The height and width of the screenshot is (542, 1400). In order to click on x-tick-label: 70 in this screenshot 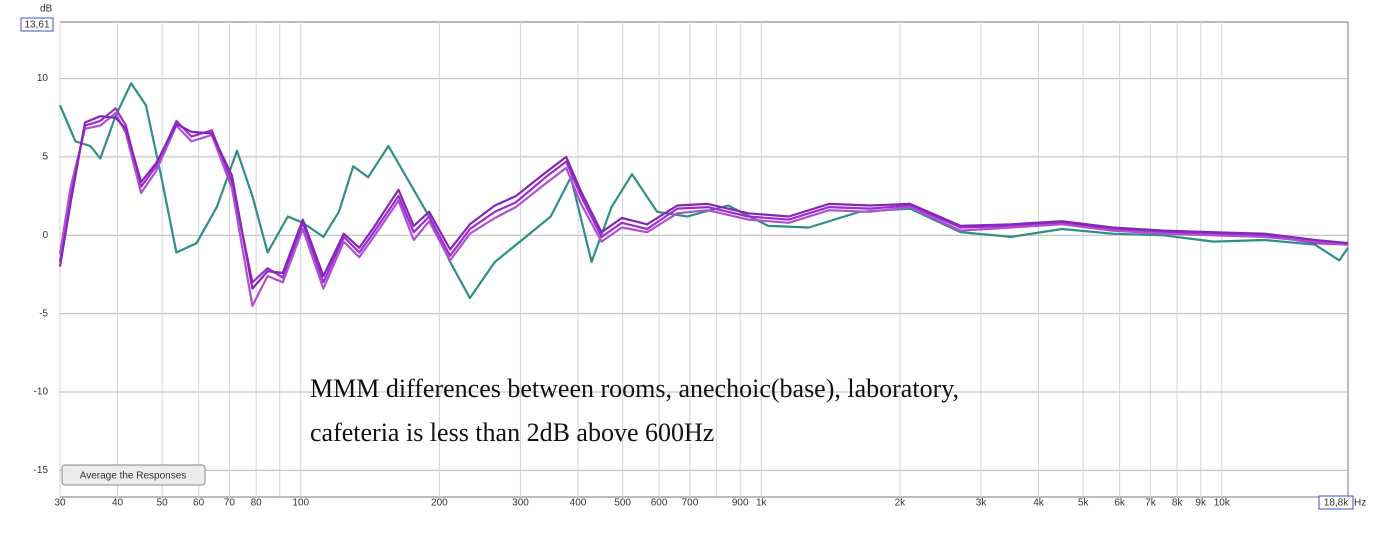, I will do `click(230, 503)`.